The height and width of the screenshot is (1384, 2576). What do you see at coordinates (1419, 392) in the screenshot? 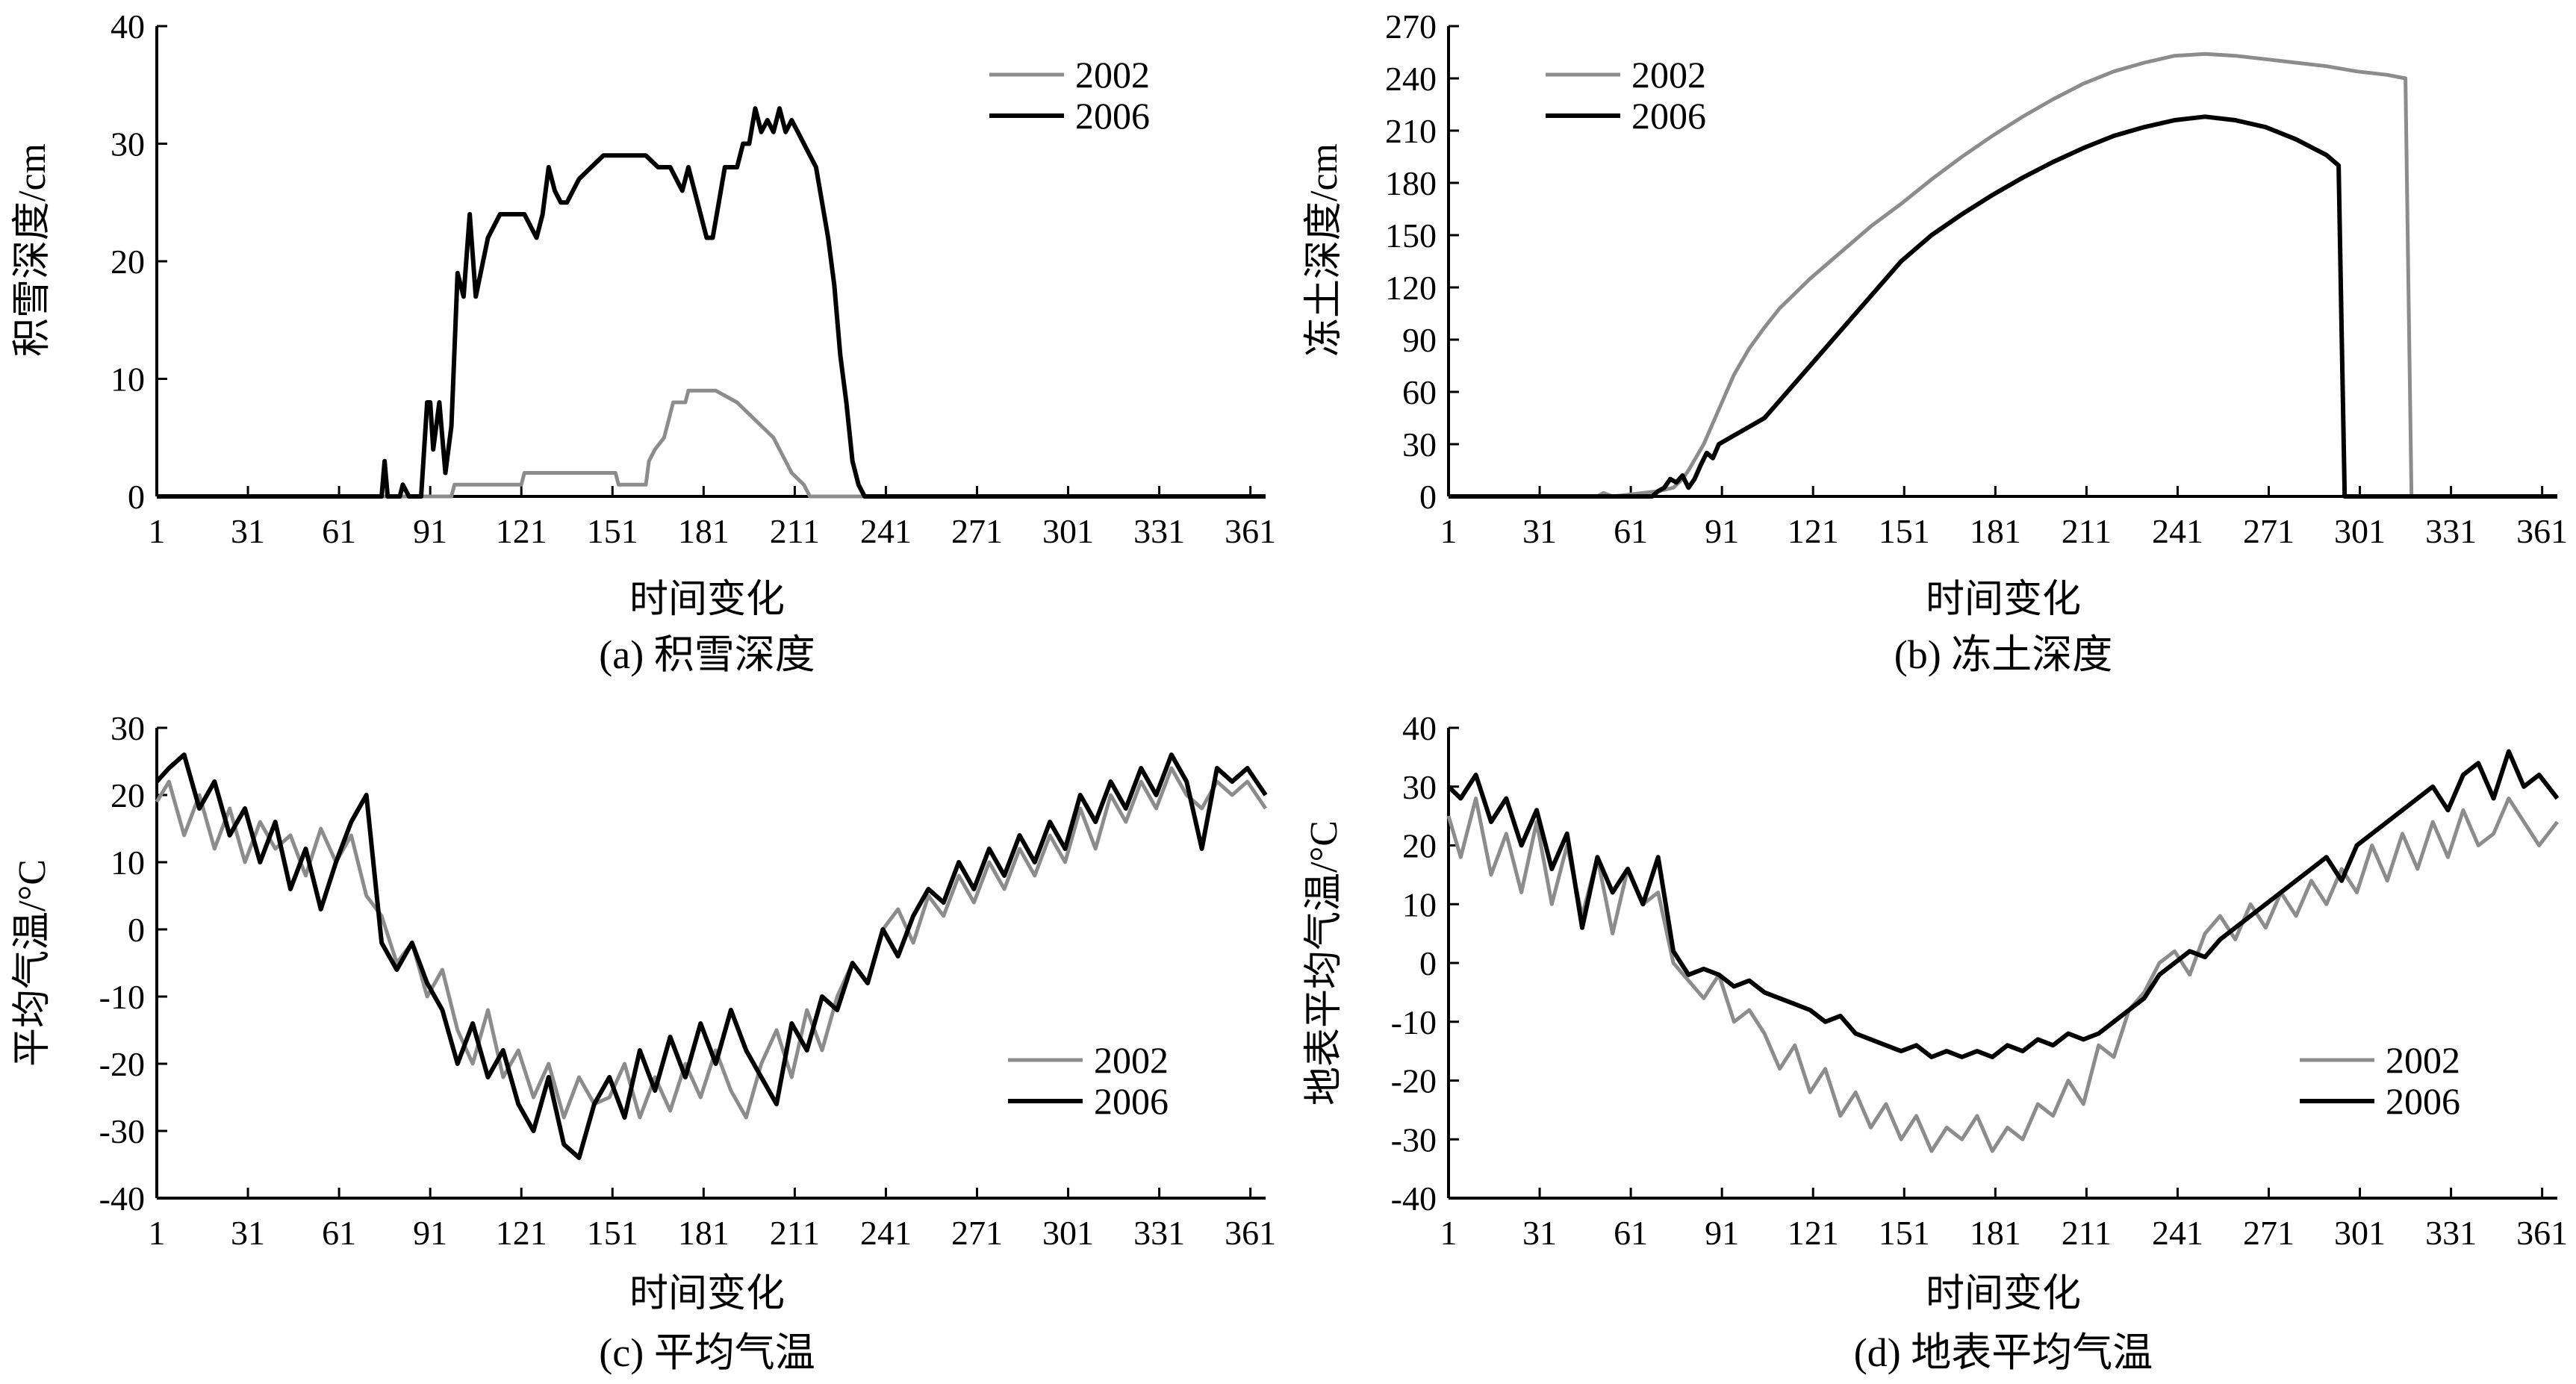
I see `y-tick-label: 60` at bounding box center [1419, 392].